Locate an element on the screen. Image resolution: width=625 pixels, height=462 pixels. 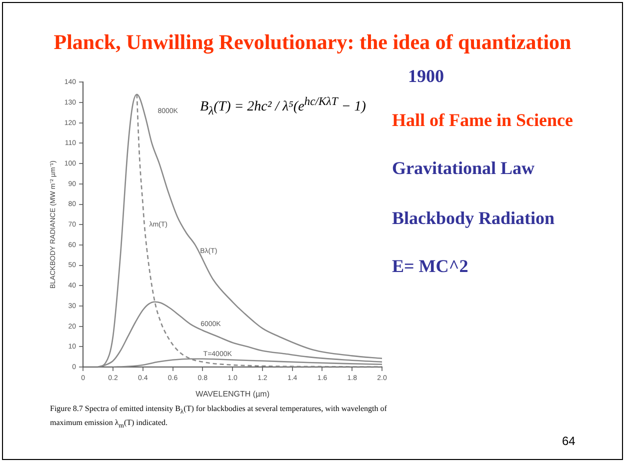
text: Hall of Fame in Science is located at coordinates (482, 120).